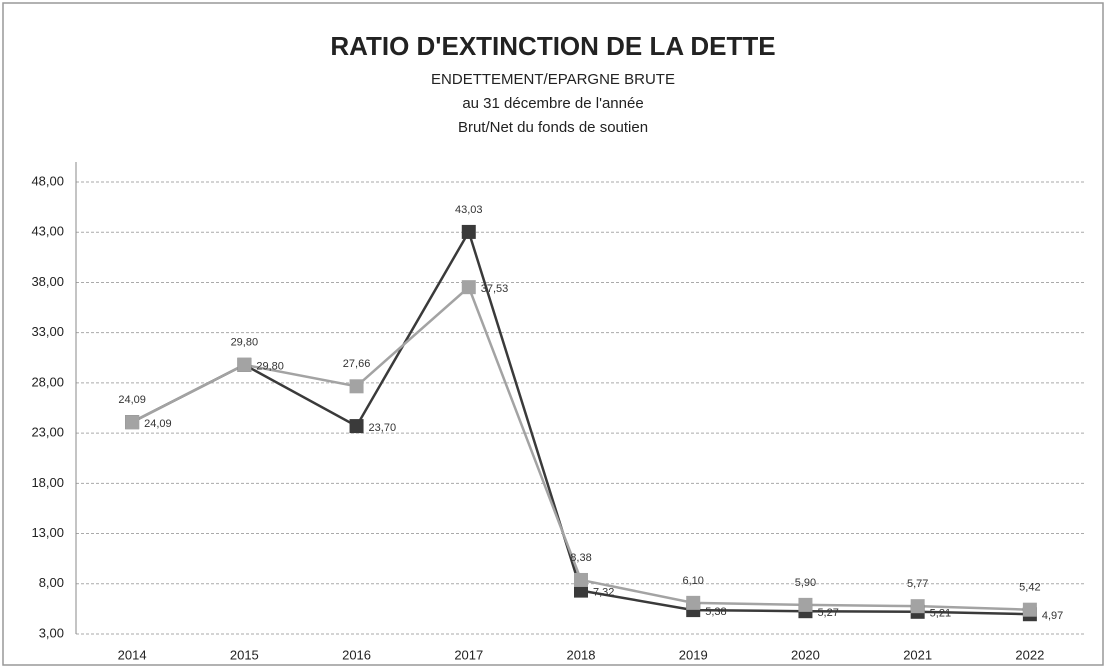  Describe the element at coordinates (827, 613) in the screenshot. I see `data-label: 5,27` at that location.